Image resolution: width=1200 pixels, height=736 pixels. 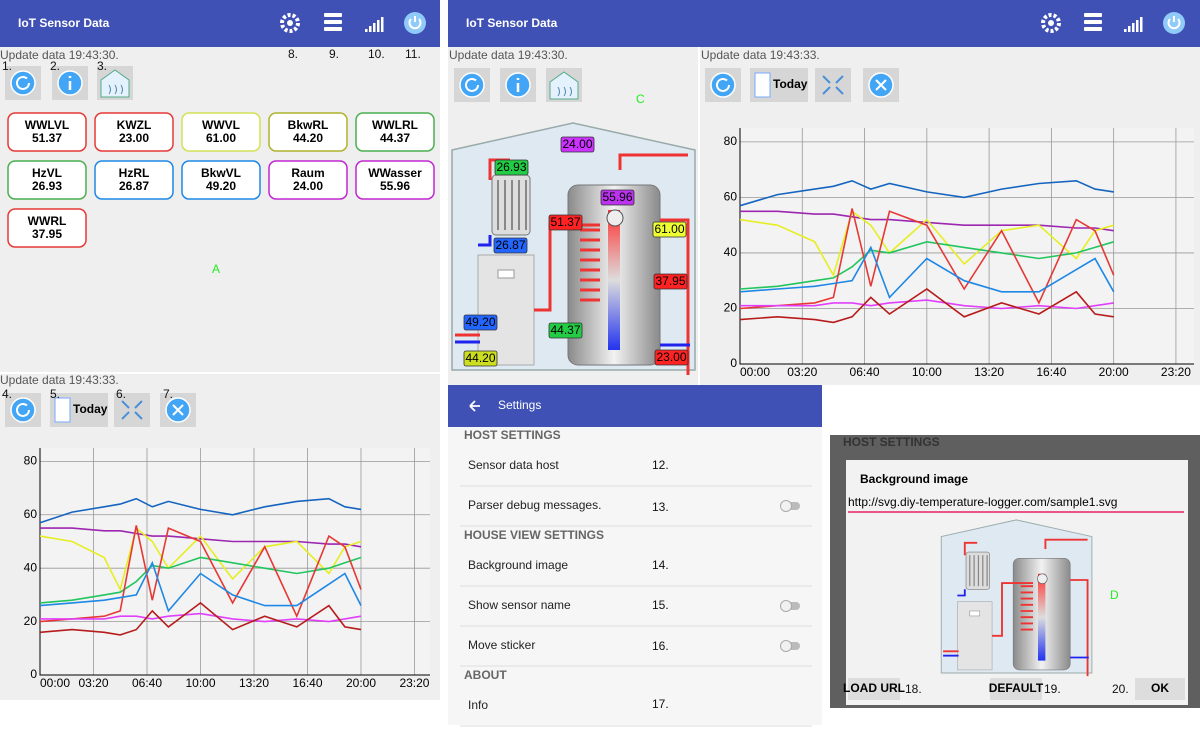 What do you see at coordinates (7, 66) in the screenshot?
I see `step-marker: 1.` at bounding box center [7, 66].